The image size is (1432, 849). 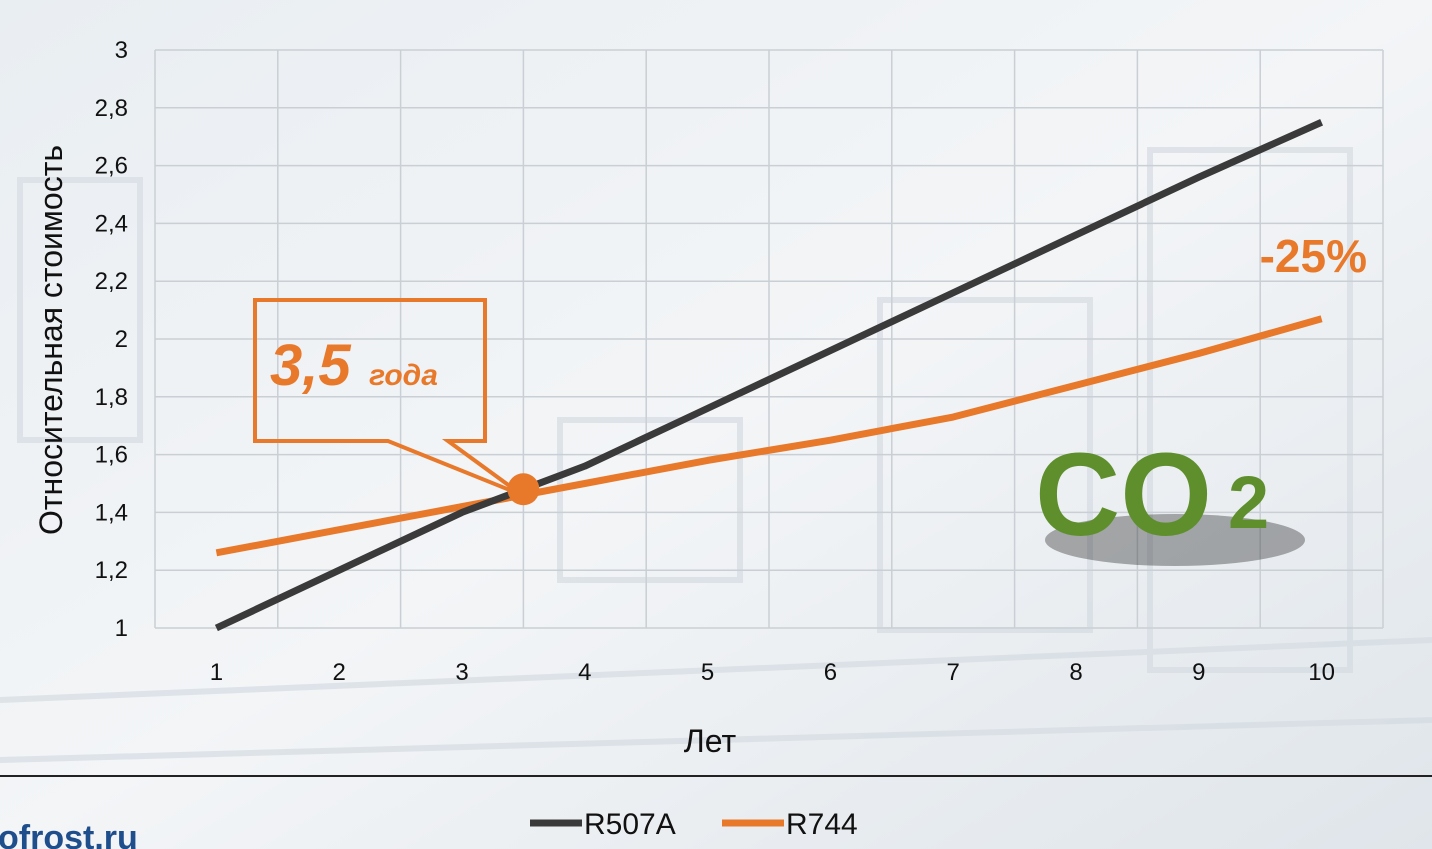 I want to click on x-axis: 1 2 3 4 5 6 7 8 9 10, so click(x=772, y=672).